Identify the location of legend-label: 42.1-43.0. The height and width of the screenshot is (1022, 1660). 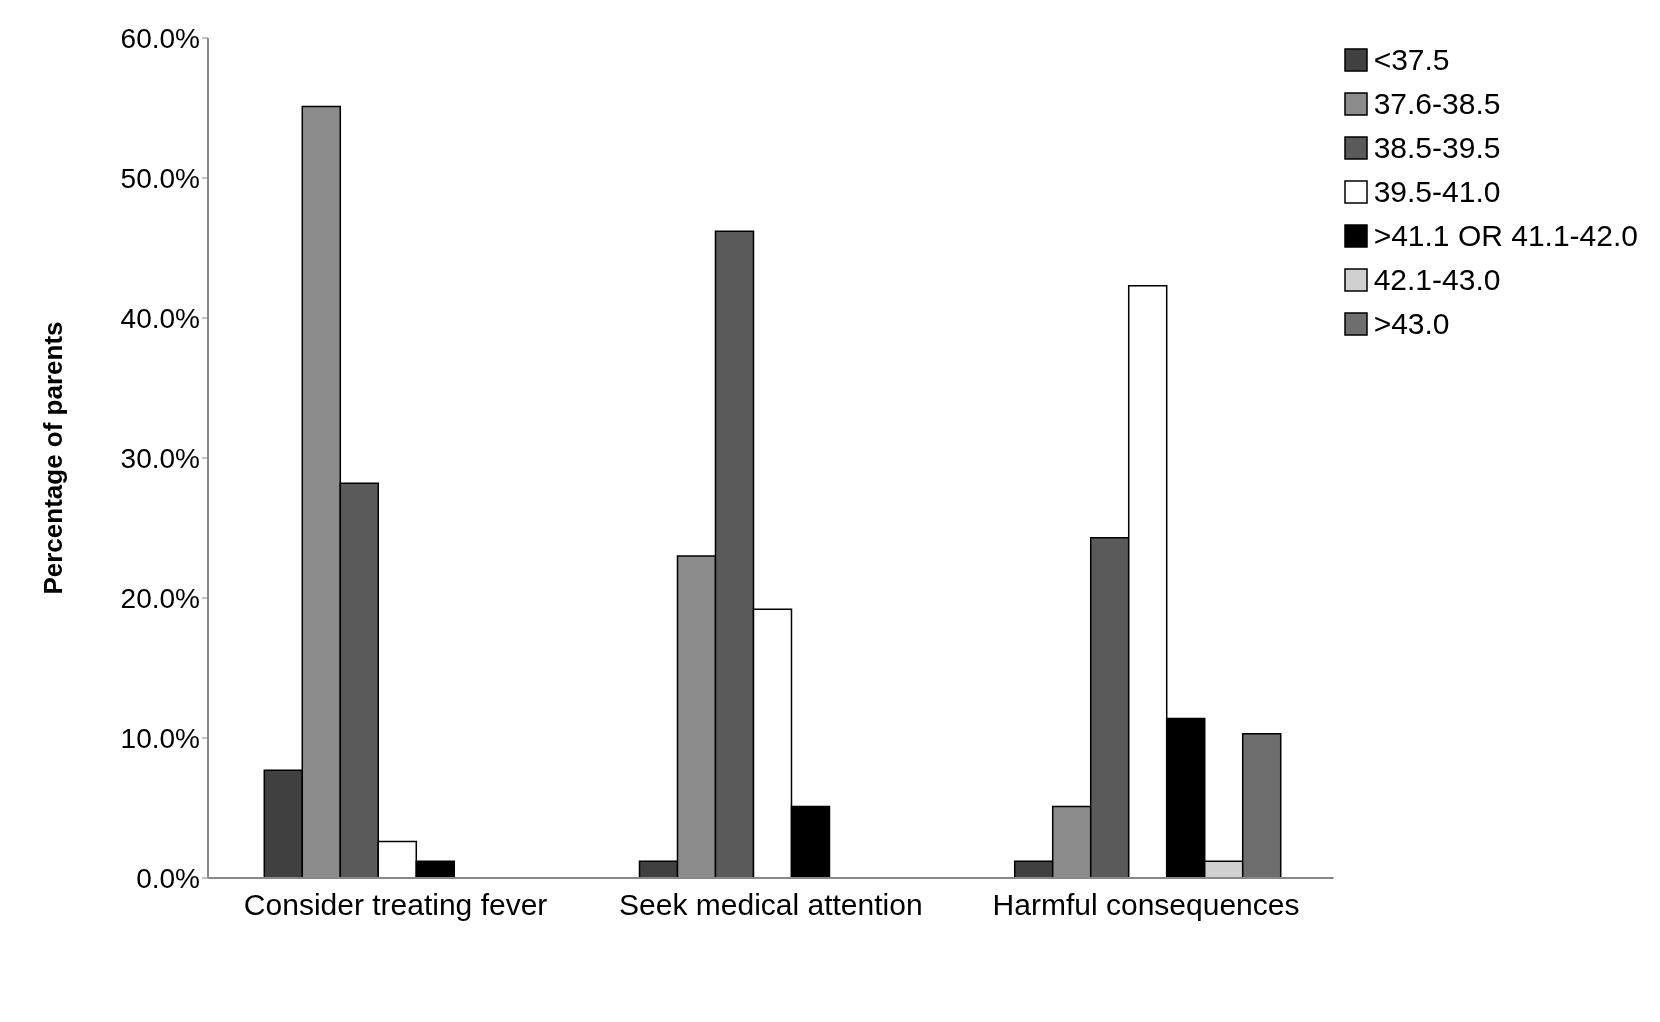
(1437, 280).